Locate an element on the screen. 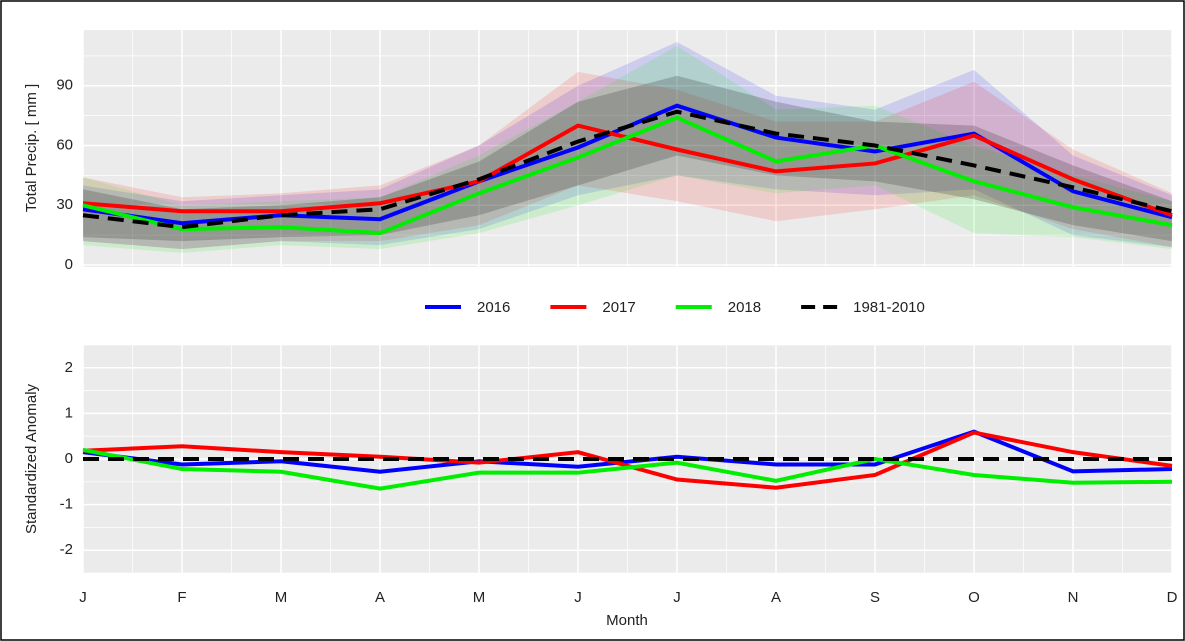  y-tick-label: 2 is located at coordinates (69, 367).